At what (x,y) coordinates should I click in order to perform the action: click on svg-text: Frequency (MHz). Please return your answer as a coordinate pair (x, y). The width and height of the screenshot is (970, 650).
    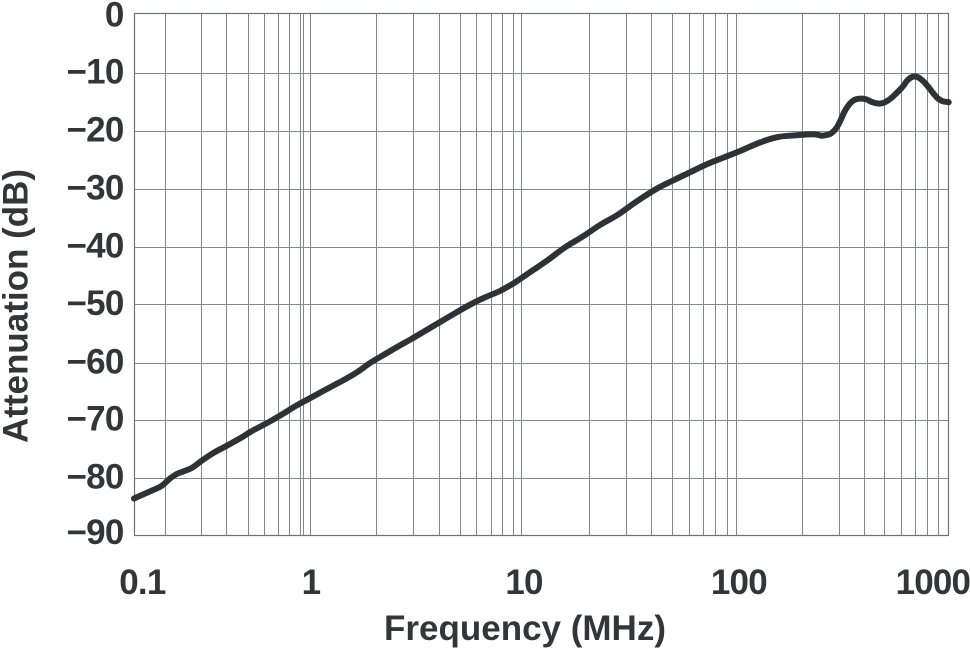
    Looking at the image, I should click on (525, 628).